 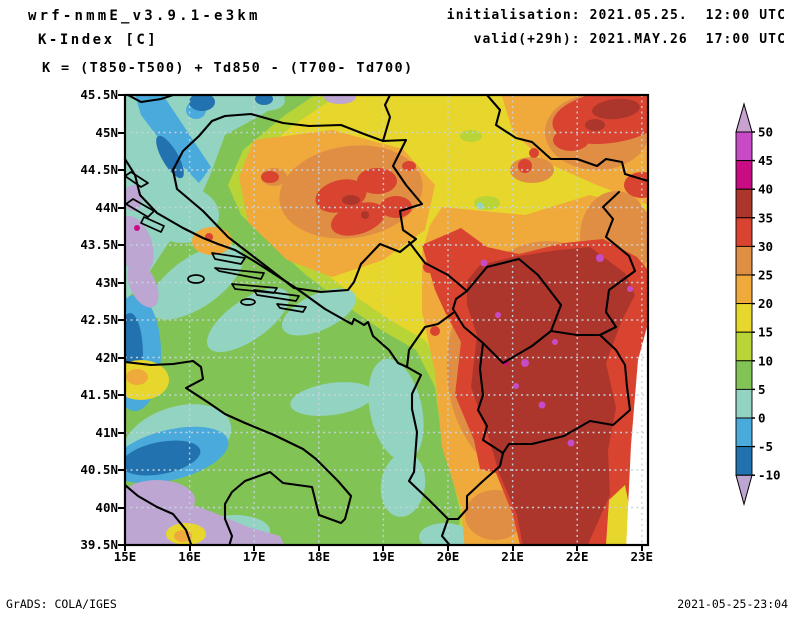 What do you see at coordinates (99, 94) in the screenshot?
I see `y-tick-label: 45.5N` at bounding box center [99, 94].